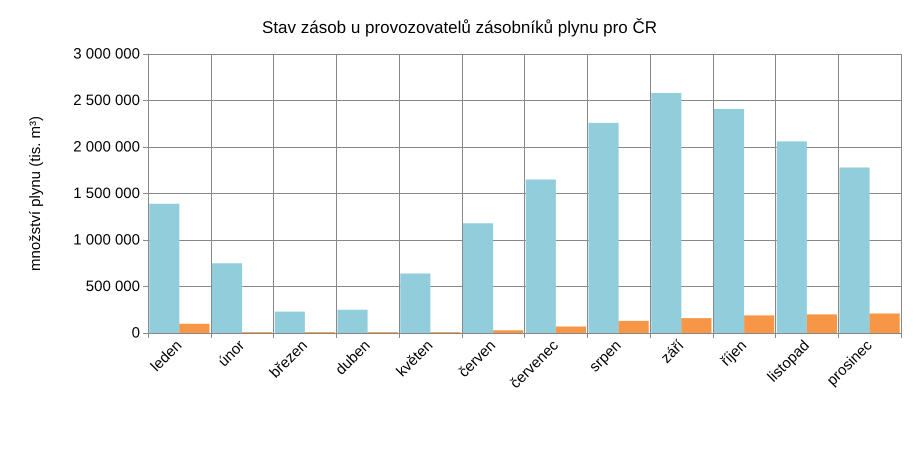 This screenshot has width=919, height=461. Describe the element at coordinates (35, 194) in the screenshot. I see `y-axis-title: množství plynu (tis. m³)` at that location.